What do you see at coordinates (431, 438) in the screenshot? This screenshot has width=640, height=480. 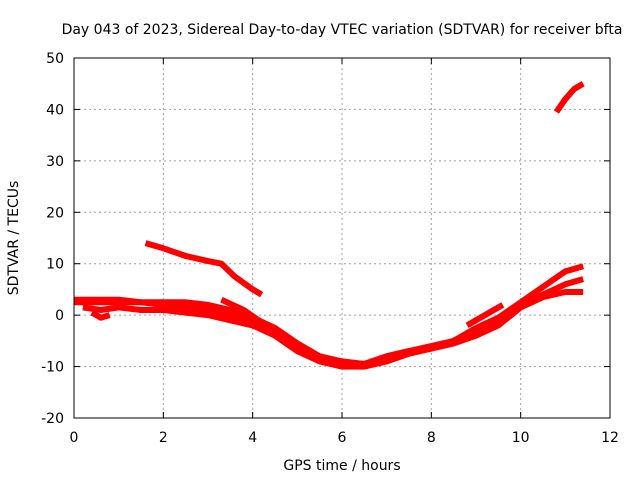 I see `x-tick-label: 8` at bounding box center [431, 438].